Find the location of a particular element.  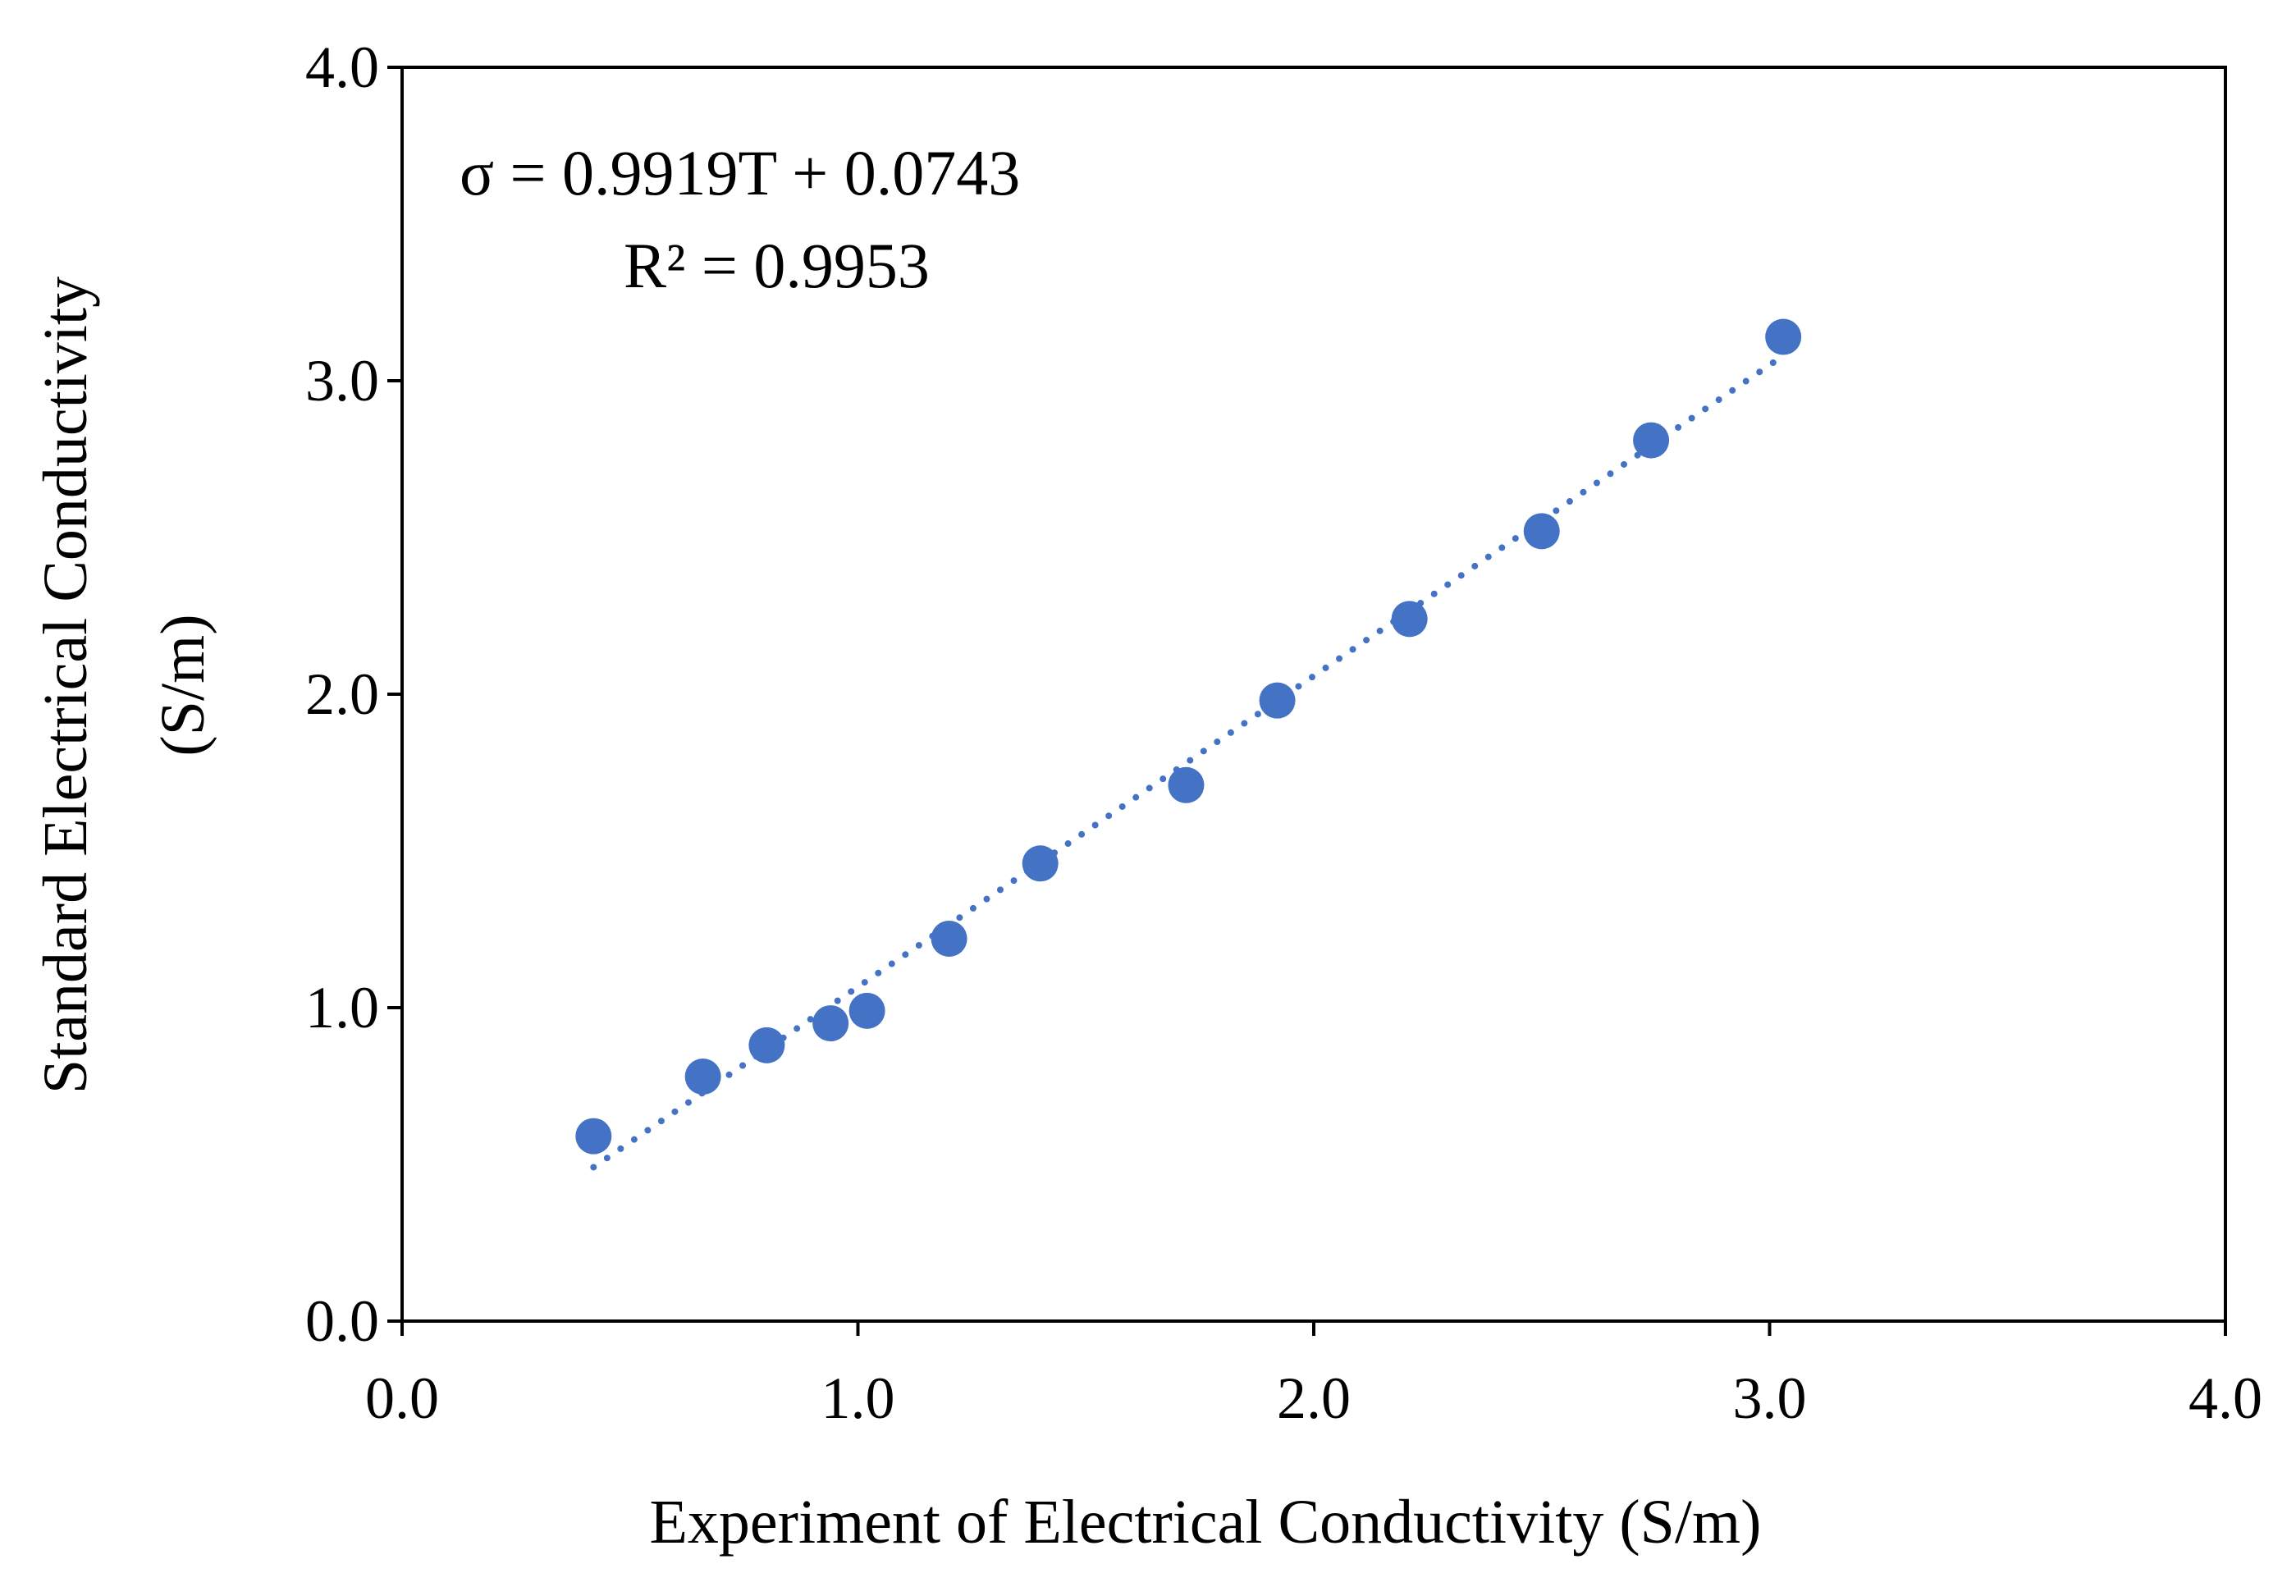

x-tick-label: 1.0 is located at coordinates (858, 1398).